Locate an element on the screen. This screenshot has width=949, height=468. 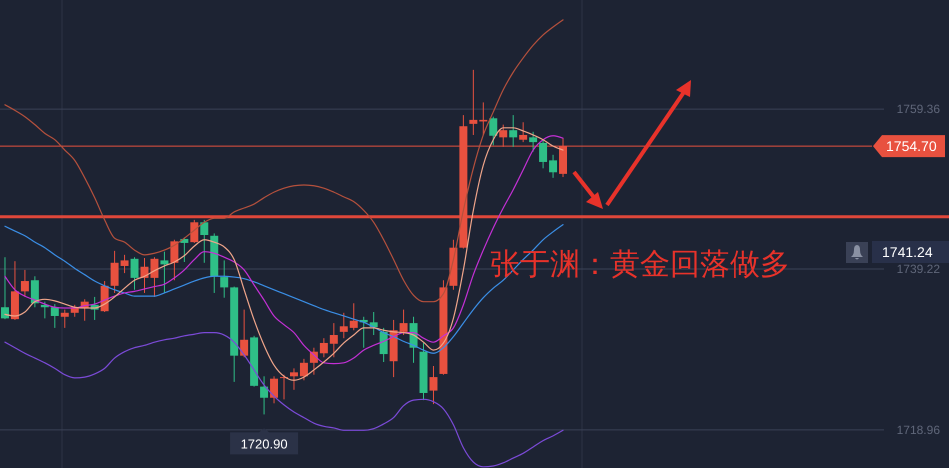
y-tick-label: 1739.22 is located at coordinates (918, 269).